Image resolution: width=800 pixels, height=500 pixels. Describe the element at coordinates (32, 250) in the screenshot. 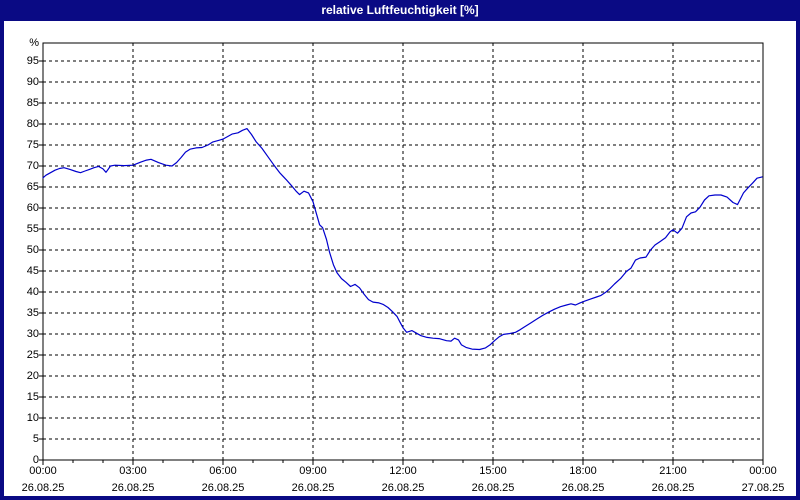

I see `y-tick-label: 50` at that location.